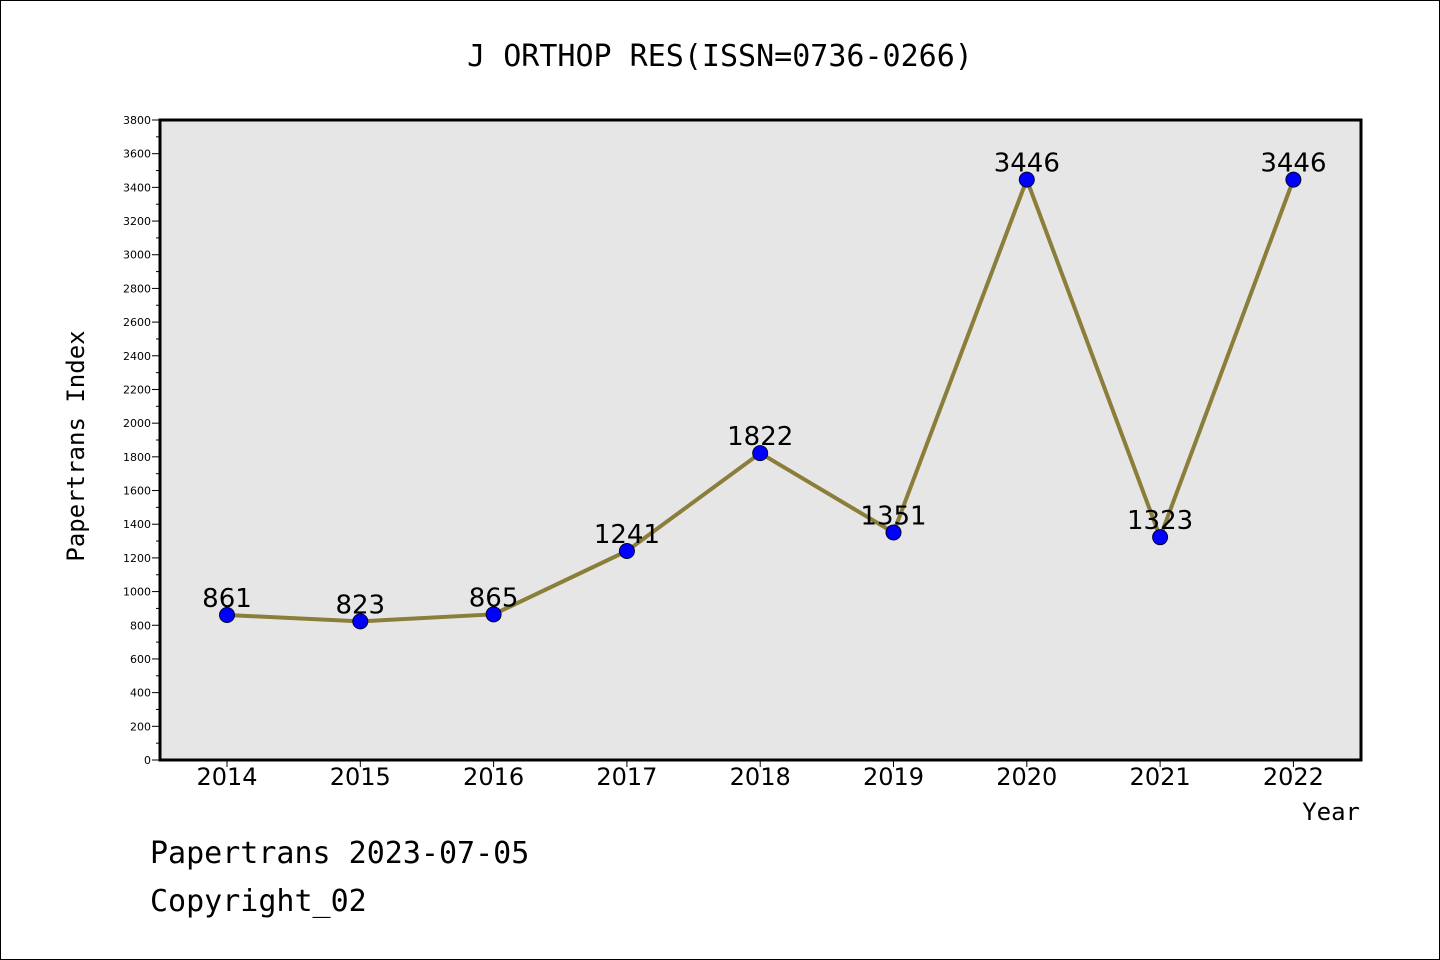 This screenshot has height=960, width=1440. I want to click on y-tick-label: 0, so click(147, 760).